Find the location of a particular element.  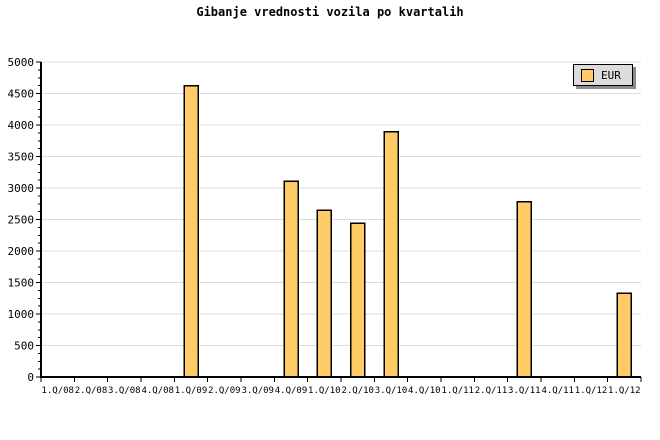

x-tick-label-6: 3.Q/09 is located at coordinates (257, 391).